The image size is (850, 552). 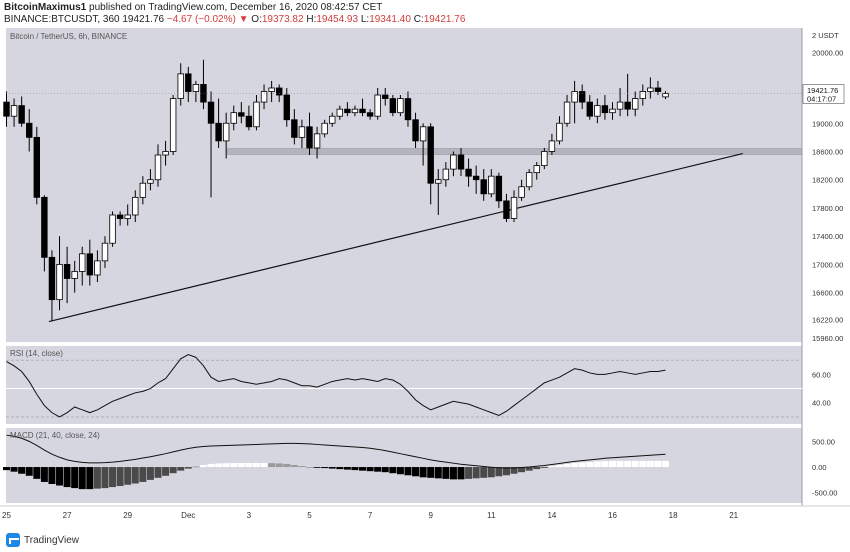 I want to click on footer-brand: TradingView, so click(x=52, y=540).